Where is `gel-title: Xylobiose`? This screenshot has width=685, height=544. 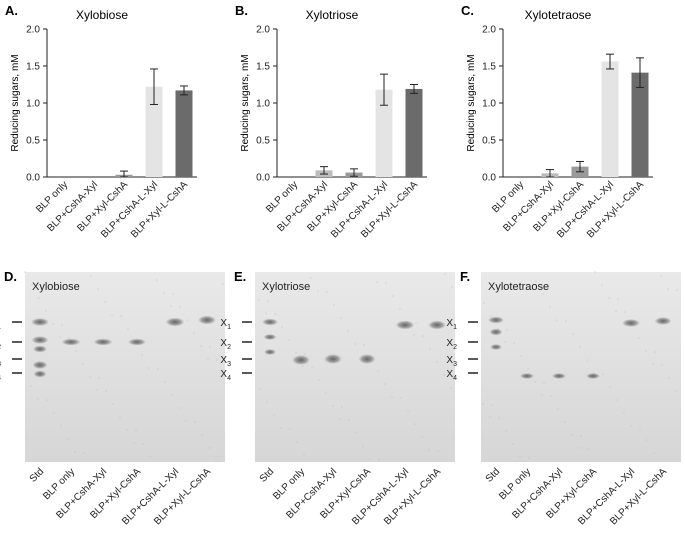
gel-title: Xylobiose is located at coordinates (56, 287).